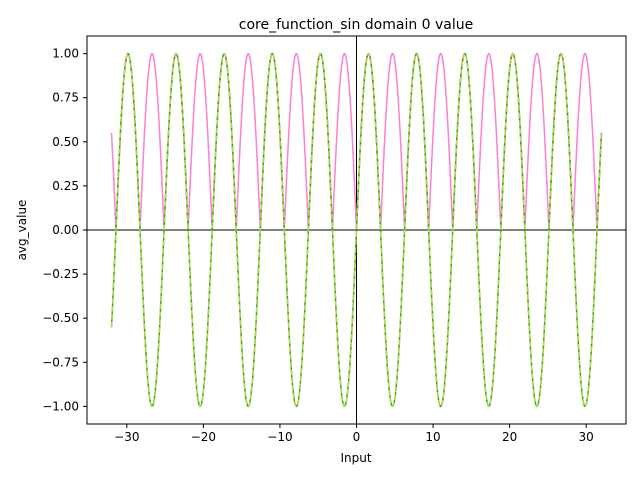 Image resolution: width=640 pixels, height=480 pixels. What do you see at coordinates (203, 437) in the screenshot?
I see `x-tick-label: −20` at bounding box center [203, 437].